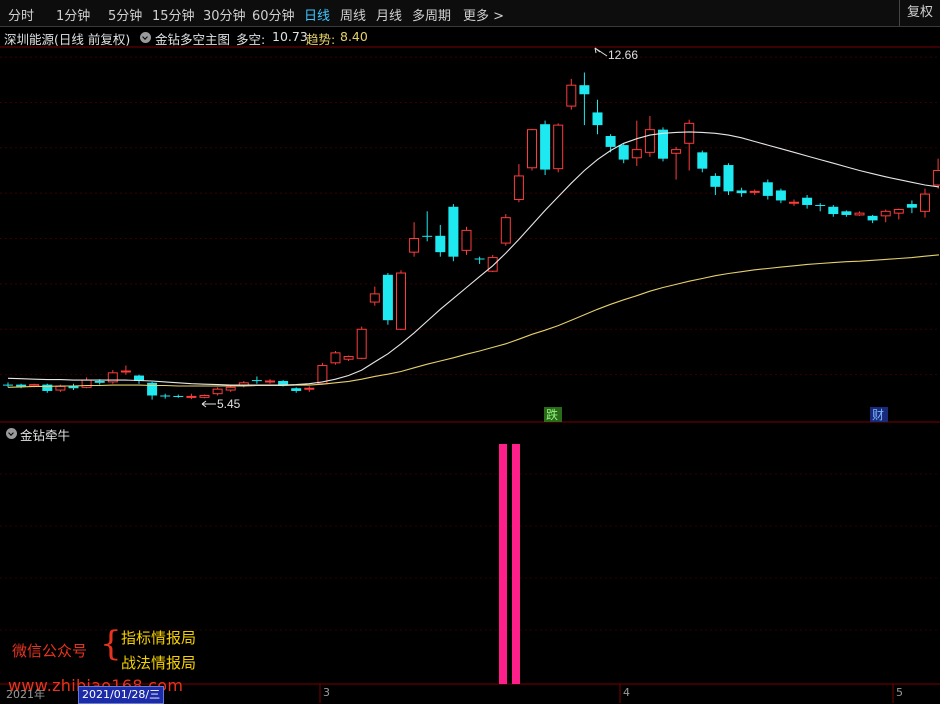  I want to click on indicator-menu-icon, so click(145, 37).